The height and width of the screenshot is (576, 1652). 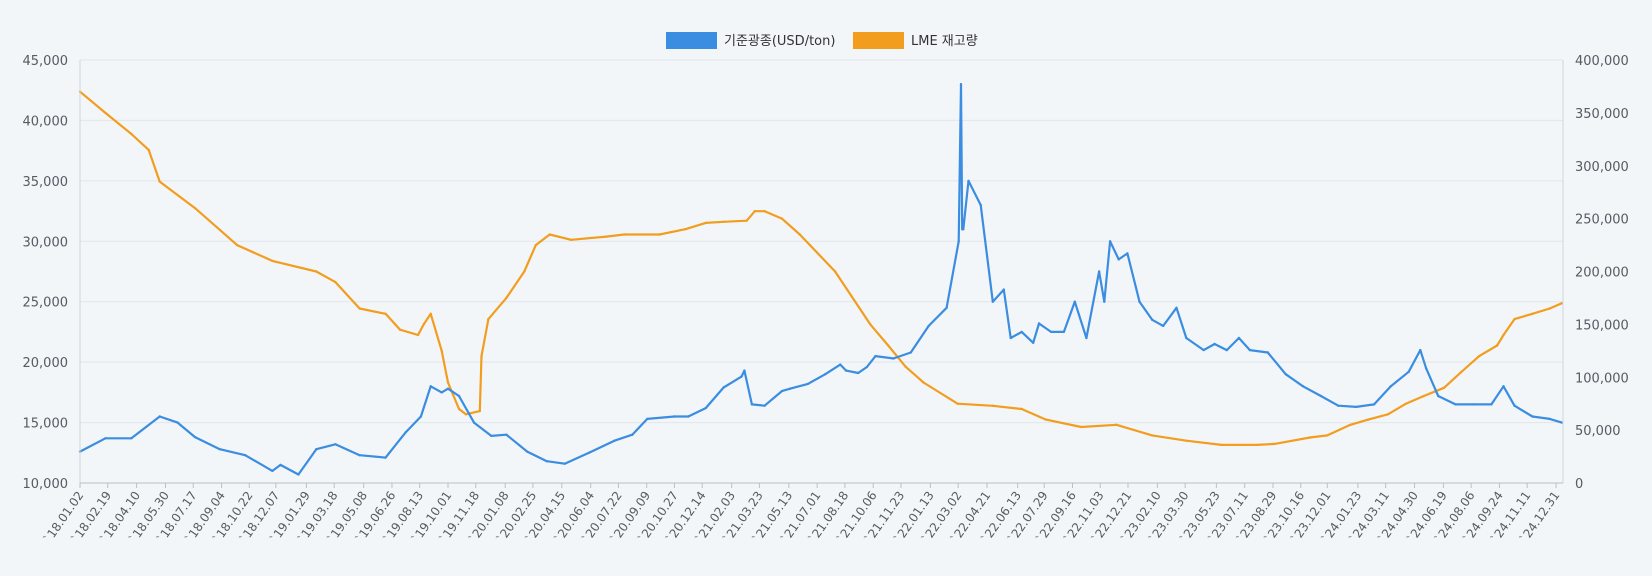 I want to click on right-tick-label: 400,000, so click(x=1602, y=61).